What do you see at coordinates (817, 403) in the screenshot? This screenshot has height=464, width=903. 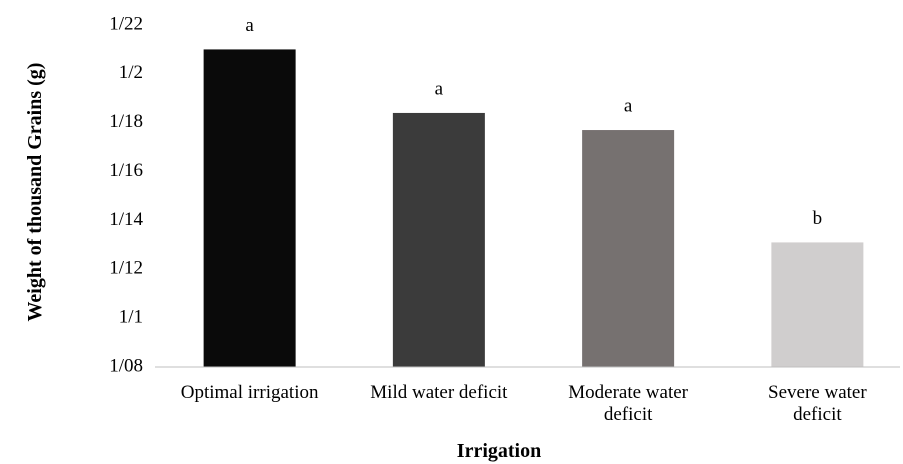 I see `x-tick-label: Severe water deficit` at bounding box center [817, 403].